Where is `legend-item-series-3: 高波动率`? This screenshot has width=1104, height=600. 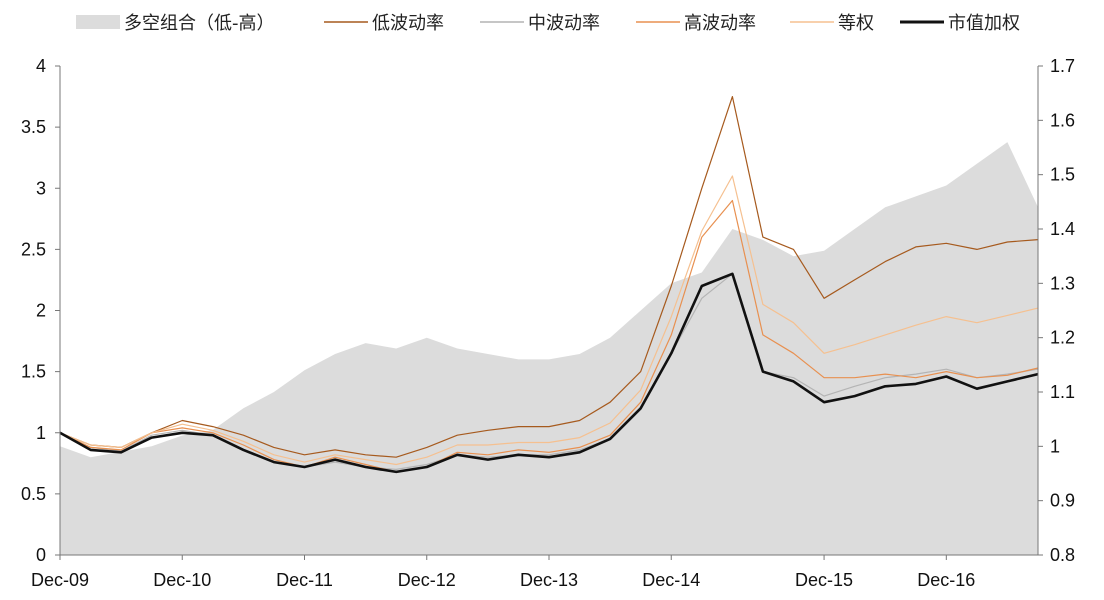 legend-item-series-3: 高波动率 is located at coordinates (696, 23).